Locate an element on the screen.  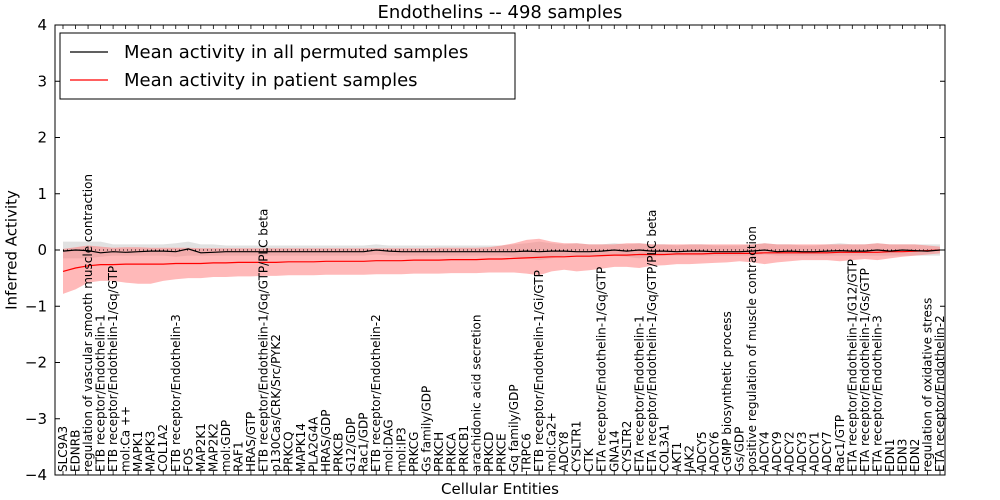
y-tick-label: 4 is located at coordinates (42, 25).